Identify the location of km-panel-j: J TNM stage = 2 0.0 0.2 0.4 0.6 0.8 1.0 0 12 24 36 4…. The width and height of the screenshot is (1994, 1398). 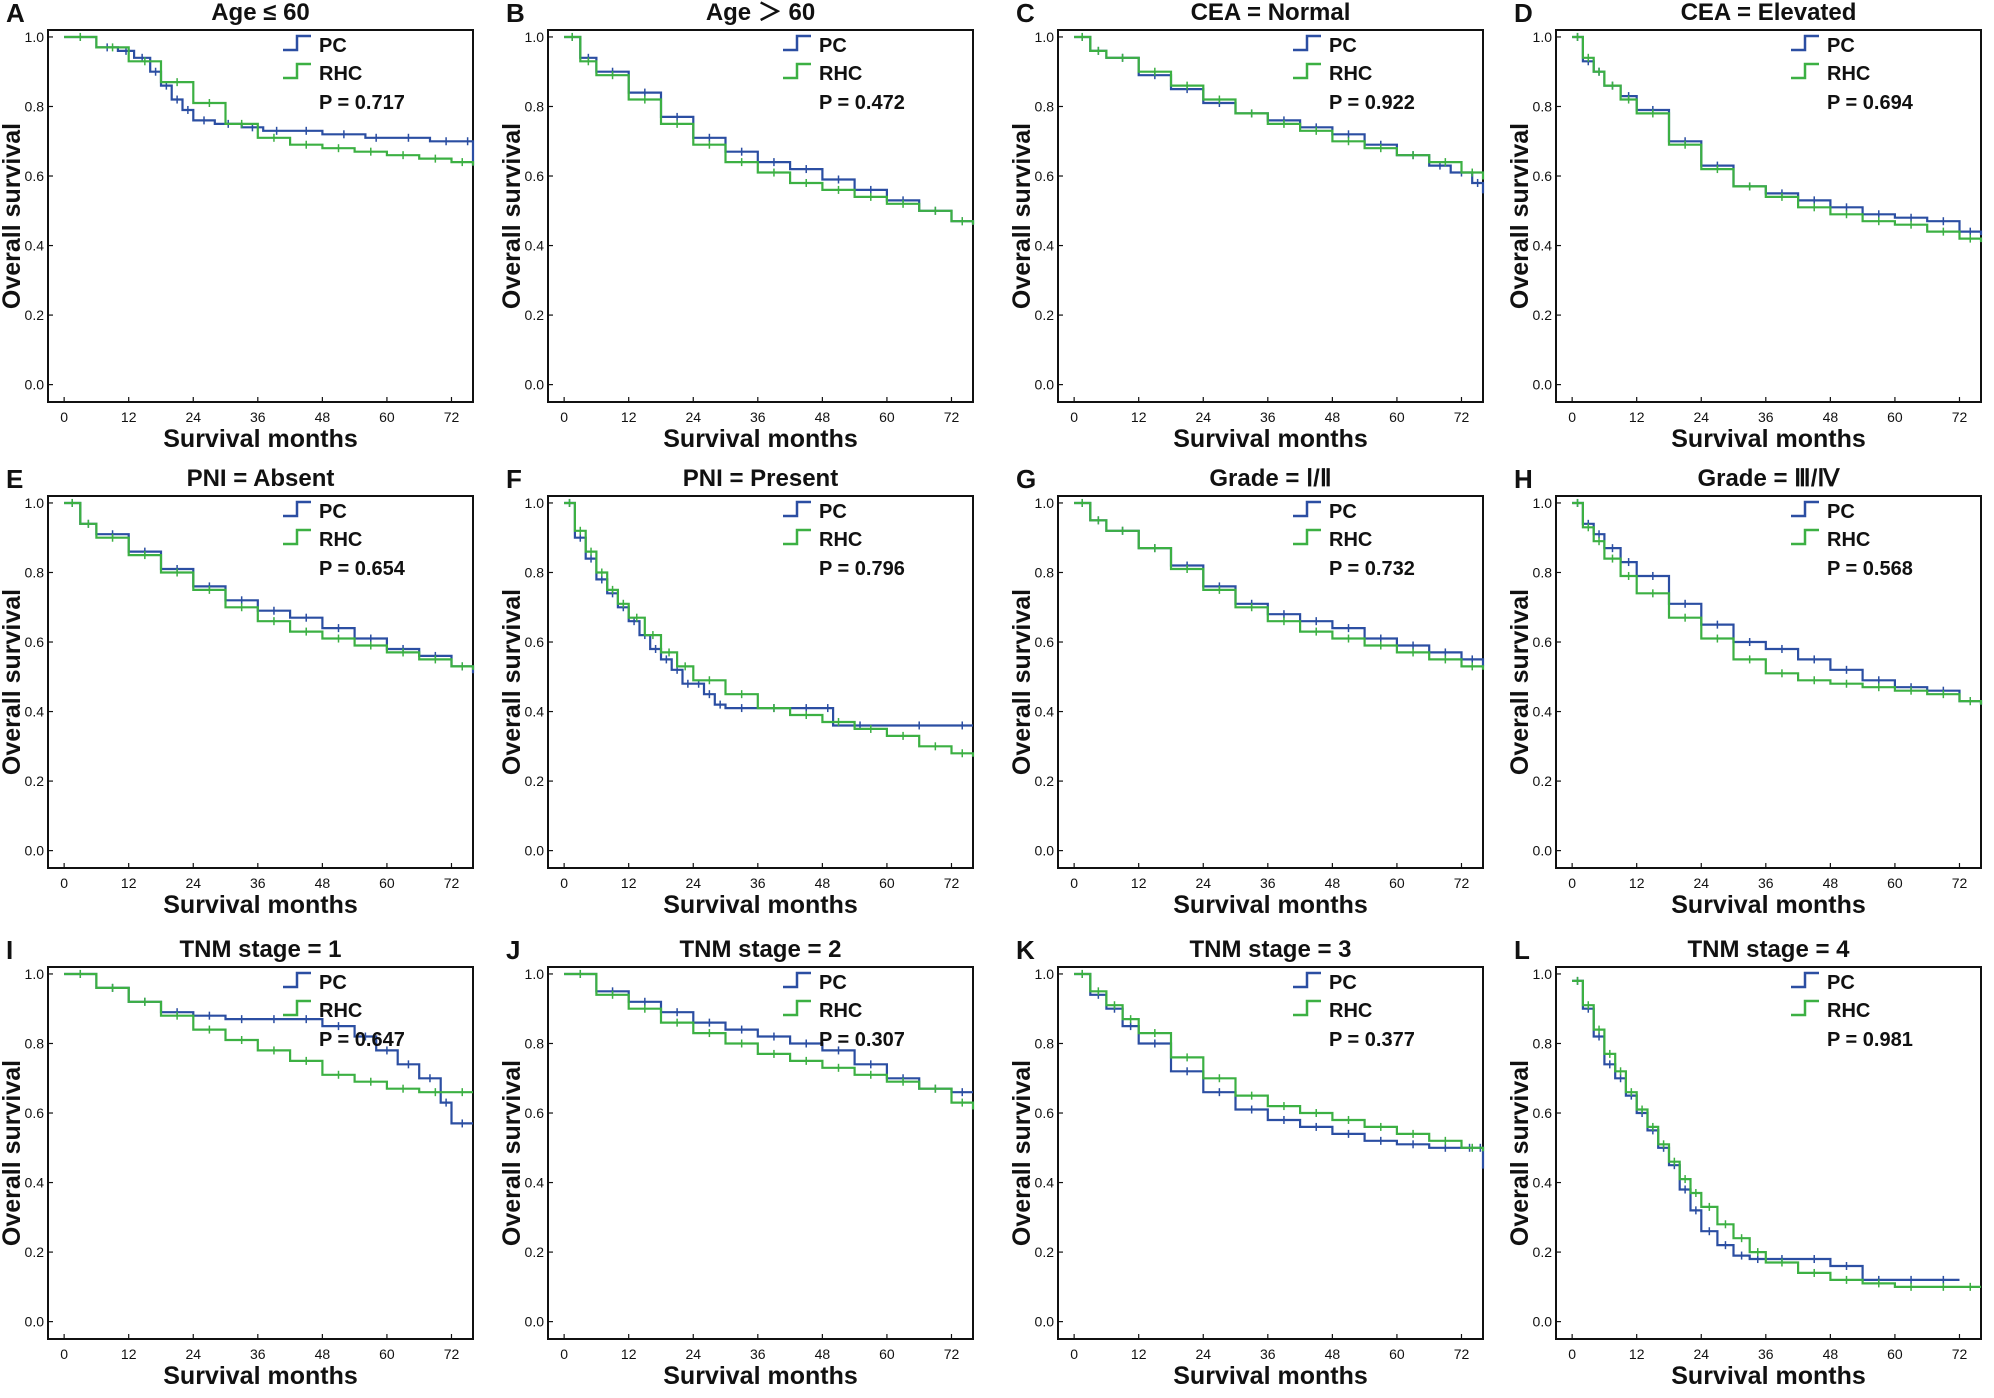
(736, 1162).